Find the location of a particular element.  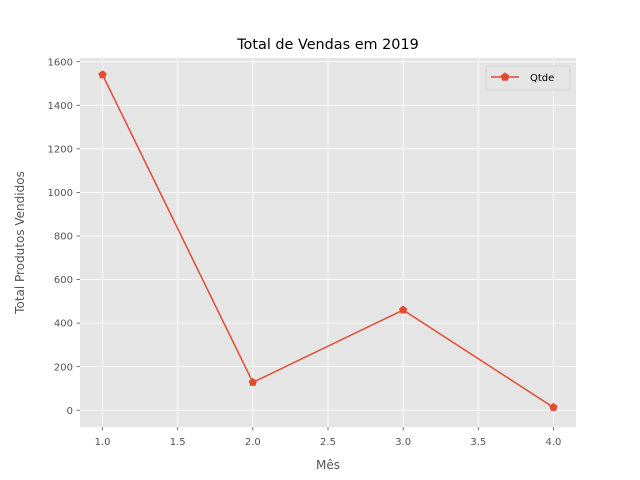

x-tick-label: 2.5 is located at coordinates (328, 442).